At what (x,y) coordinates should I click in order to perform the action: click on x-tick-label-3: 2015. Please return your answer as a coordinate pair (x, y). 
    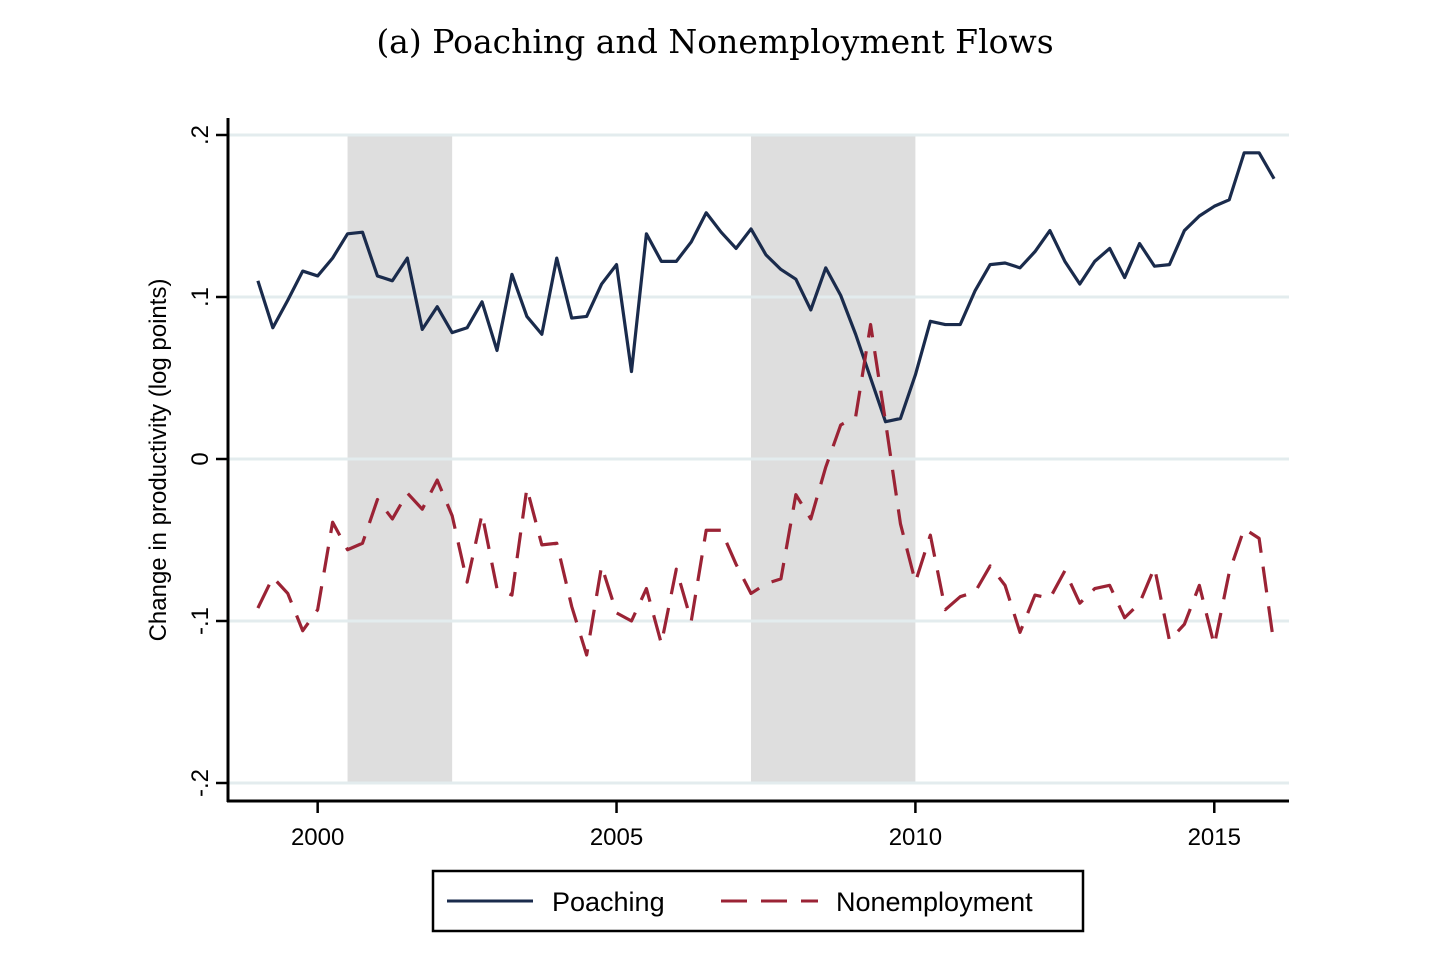
    Looking at the image, I should click on (1214, 837).